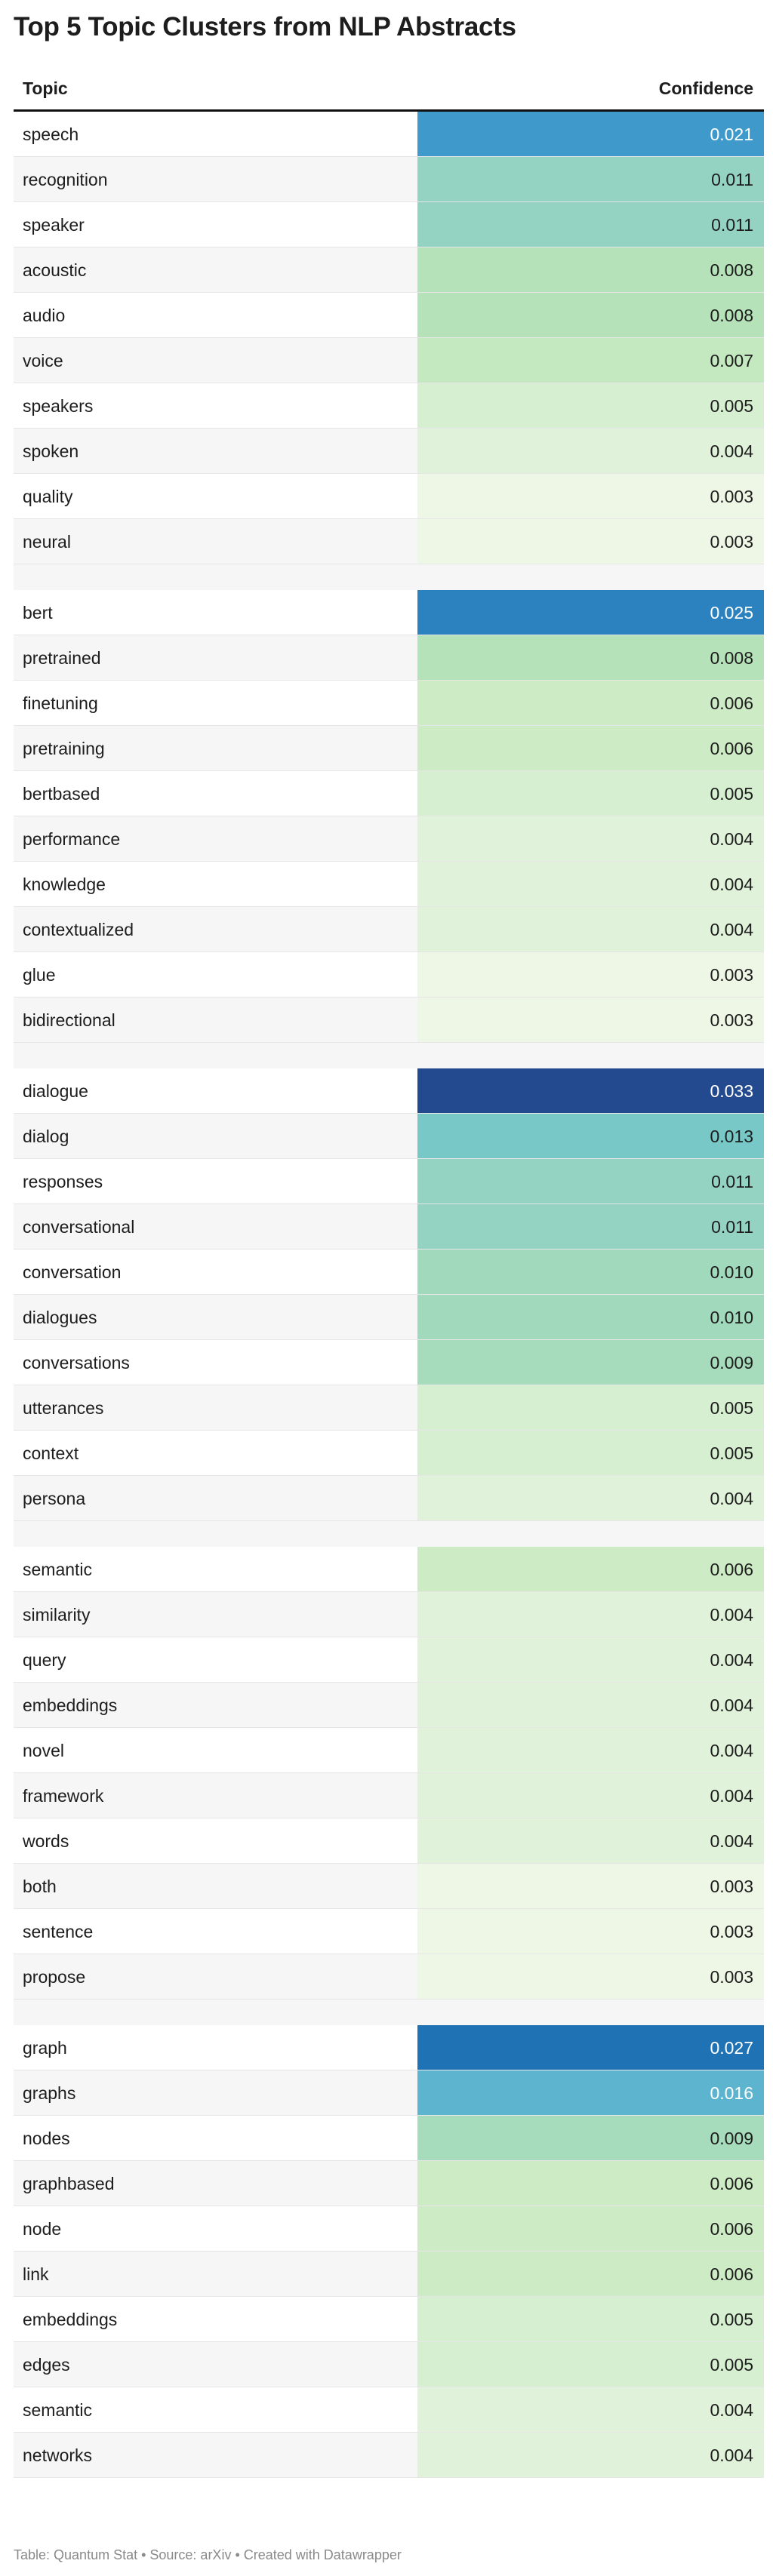  Describe the element at coordinates (44, 315) in the screenshot. I see `topic-label: audio` at that location.